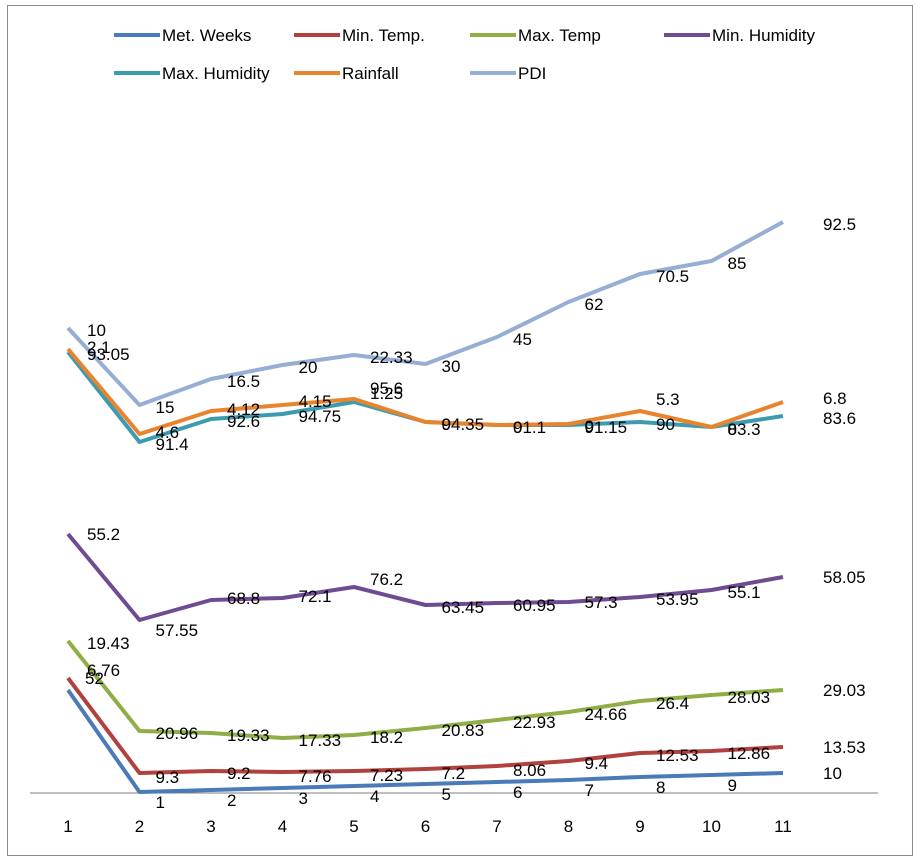  Describe the element at coordinates (386, 775) in the screenshot. I see `data-label: 7.23` at that location.